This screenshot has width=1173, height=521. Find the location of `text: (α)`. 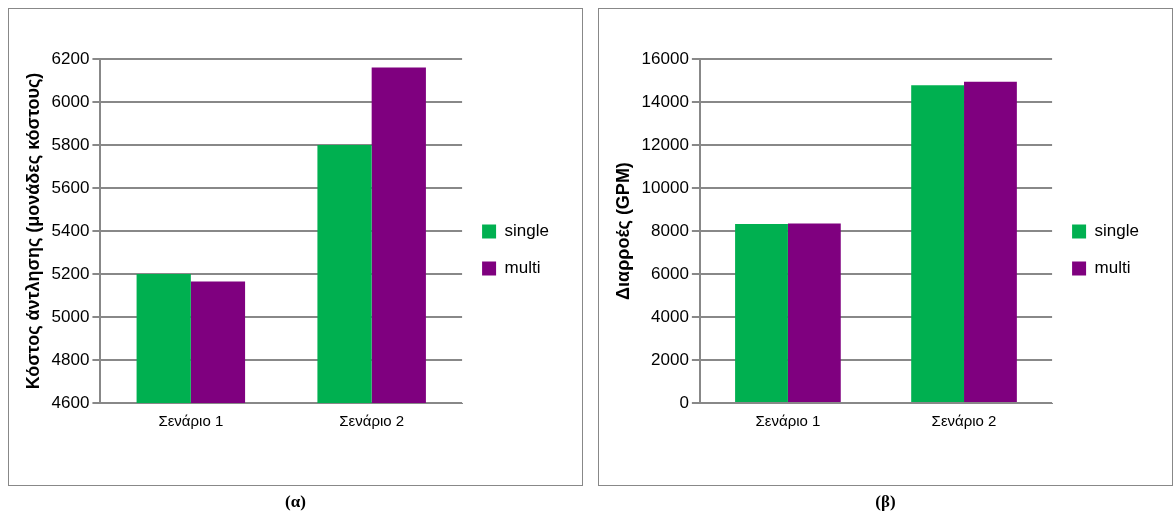

text: (α) is located at coordinates (295, 502).